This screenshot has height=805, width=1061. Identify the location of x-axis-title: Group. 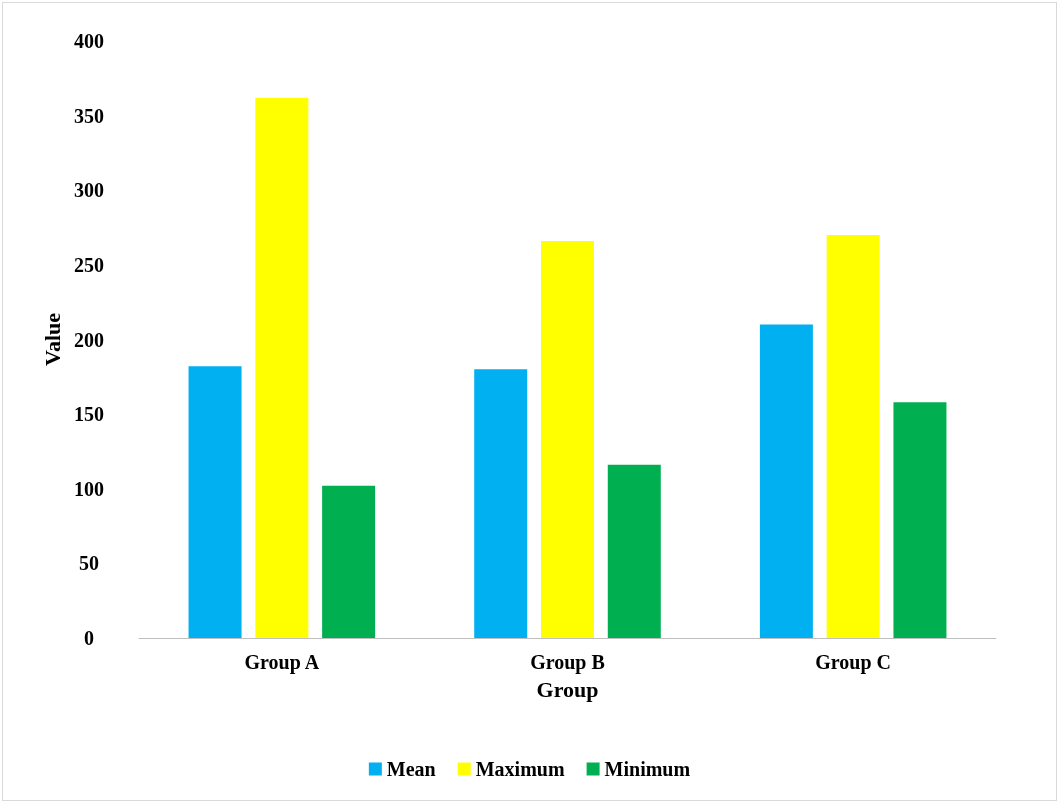
(567, 689).